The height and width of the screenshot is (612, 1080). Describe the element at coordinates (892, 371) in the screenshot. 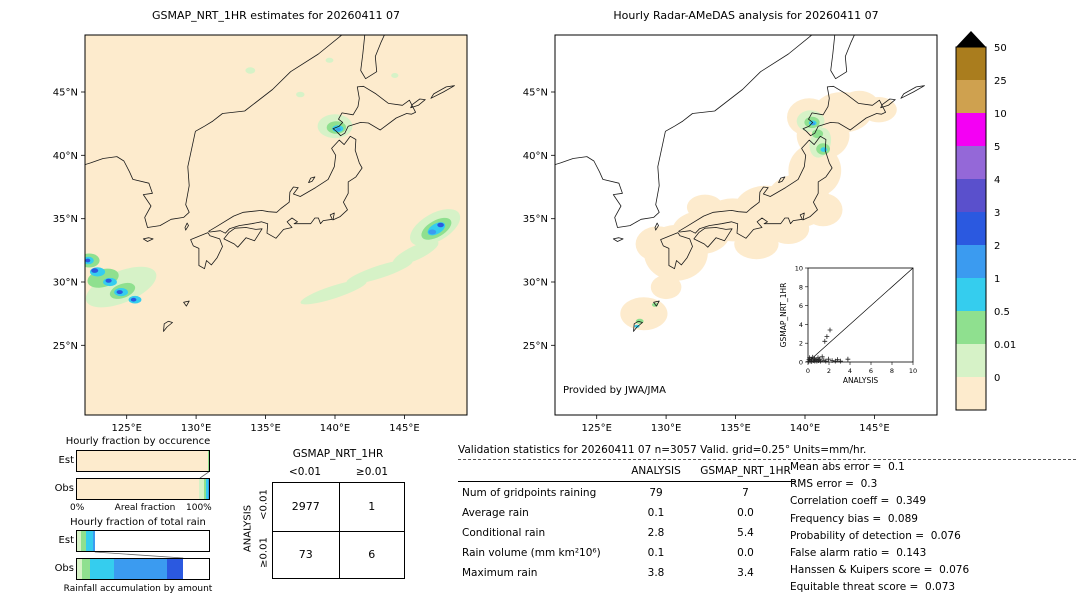

I see `inset-x-tick: 8` at that location.